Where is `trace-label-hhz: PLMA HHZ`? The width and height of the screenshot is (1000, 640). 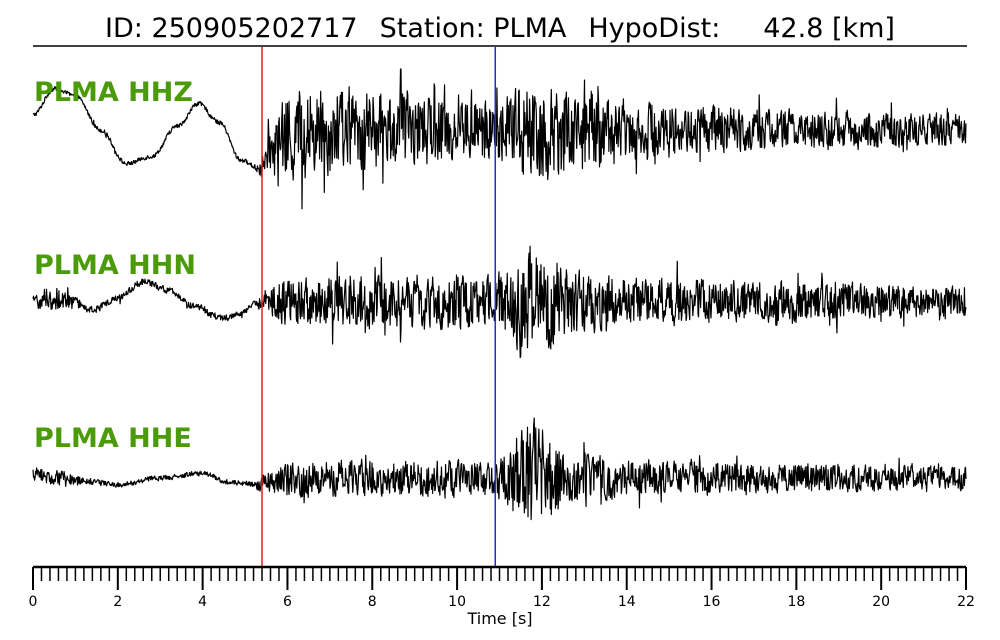
trace-label-hhz: PLMA HHZ is located at coordinates (113, 92).